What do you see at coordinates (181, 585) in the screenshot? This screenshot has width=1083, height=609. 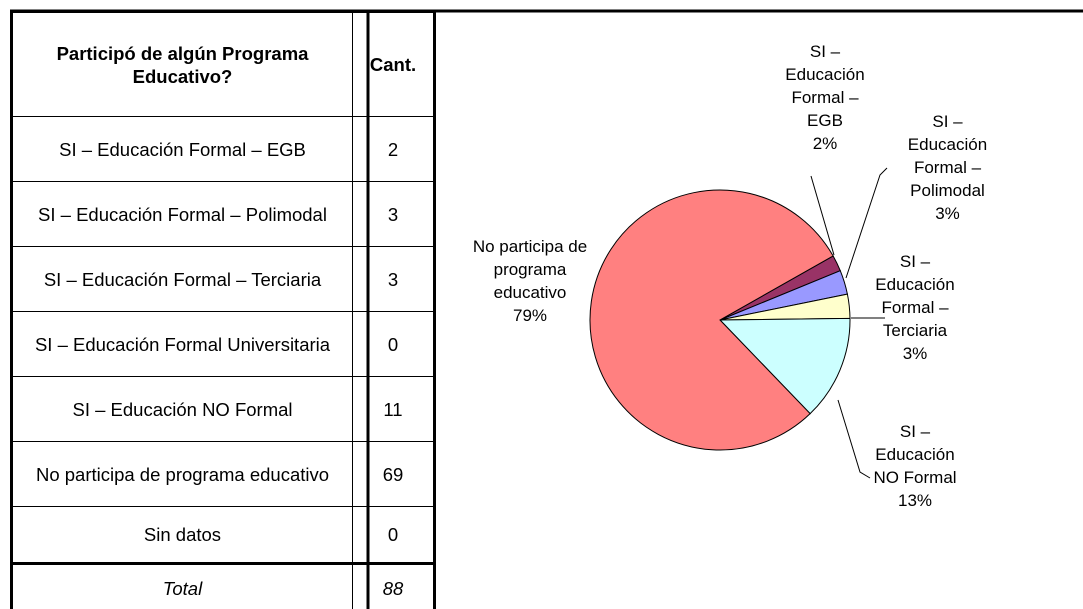 I see `table-cell: Total` at bounding box center [181, 585].